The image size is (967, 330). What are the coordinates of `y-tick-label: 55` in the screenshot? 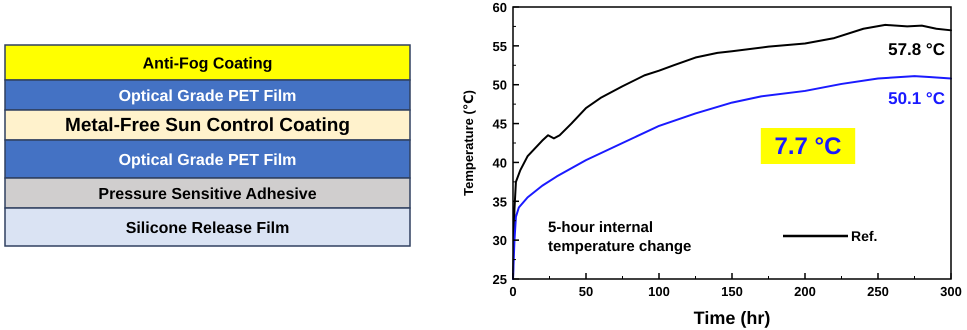 It's located at (499, 46).